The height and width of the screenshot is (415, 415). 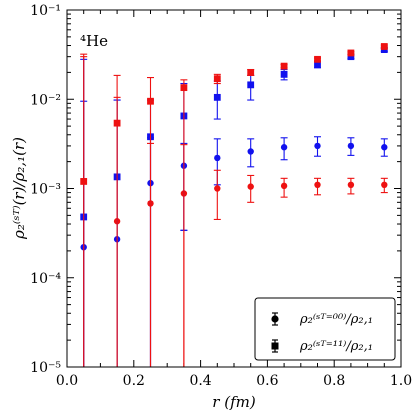 What do you see at coordinates (45, 11) in the screenshot?
I see `y-tick-label: 10⁻¹` at bounding box center [45, 11].